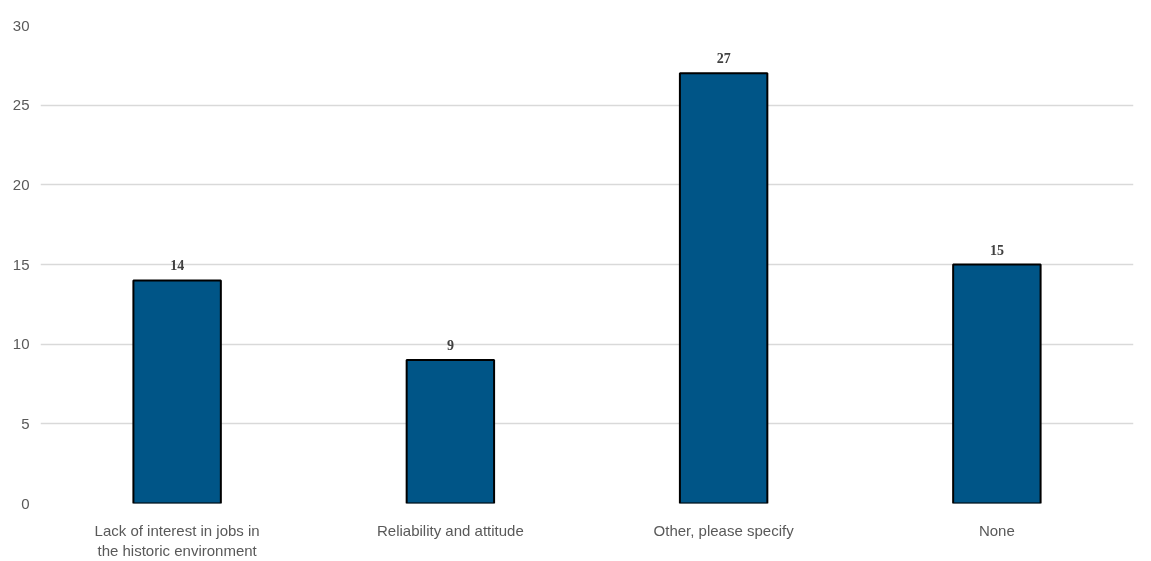 The width and height of the screenshot is (1151, 561). What do you see at coordinates (177, 540) in the screenshot?
I see `x-tick-label: Lack of interest in jobs in the historic environment` at bounding box center [177, 540].